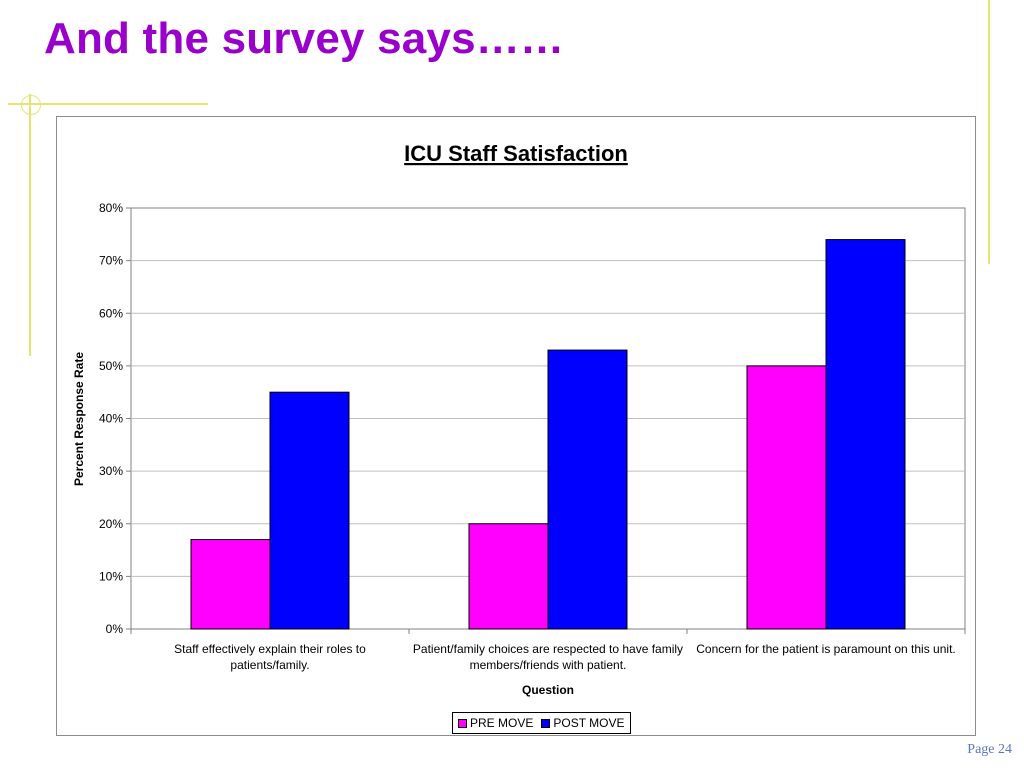  Describe the element at coordinates (502, 723) in the screenshot. I see `legend-label-pre-move: PRE MOVE` at that location.